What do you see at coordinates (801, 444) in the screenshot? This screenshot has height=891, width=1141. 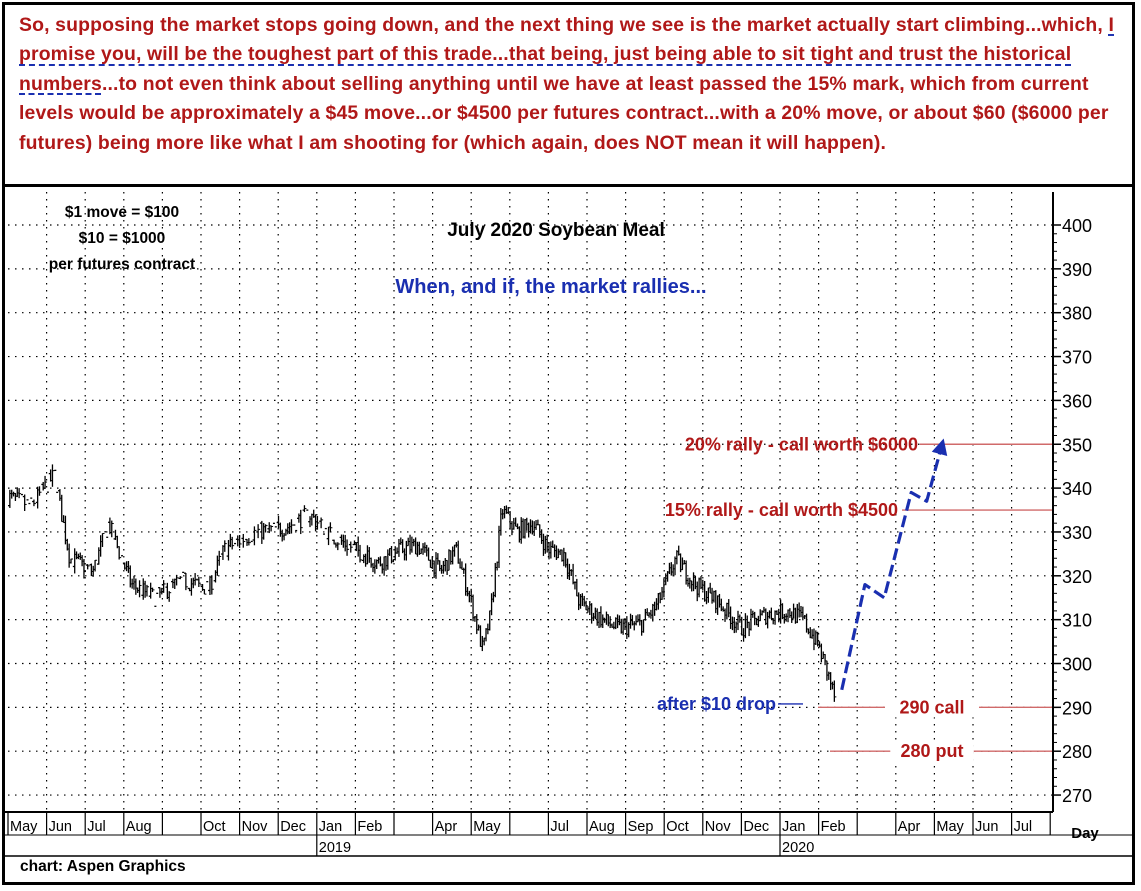 I see `level-label: 20% rally - call worth $6000` at bounding box center [801, 444].